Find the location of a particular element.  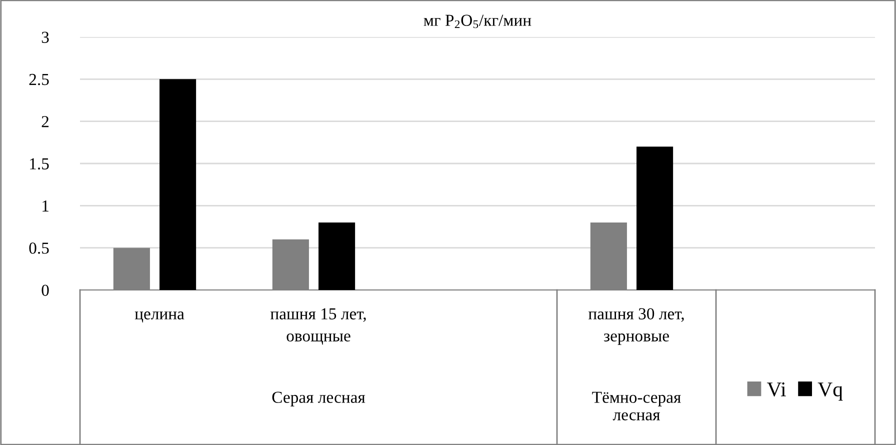

text: Серая лесная is located at coordinates (319, 399).